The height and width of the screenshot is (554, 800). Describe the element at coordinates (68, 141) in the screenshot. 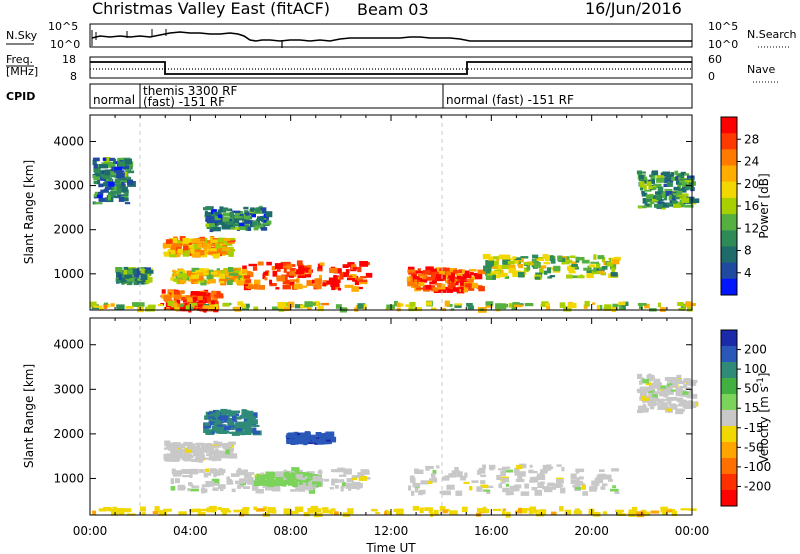

I see `y-tick-label: 4000` at that location.